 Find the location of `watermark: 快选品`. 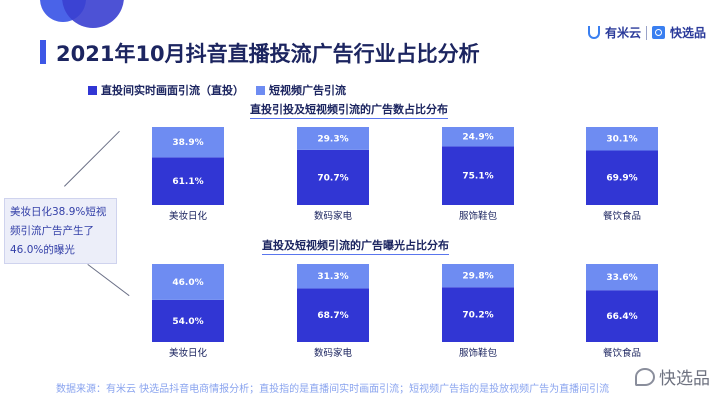

watermark: 快选品 is located at coordinates (672, 376).